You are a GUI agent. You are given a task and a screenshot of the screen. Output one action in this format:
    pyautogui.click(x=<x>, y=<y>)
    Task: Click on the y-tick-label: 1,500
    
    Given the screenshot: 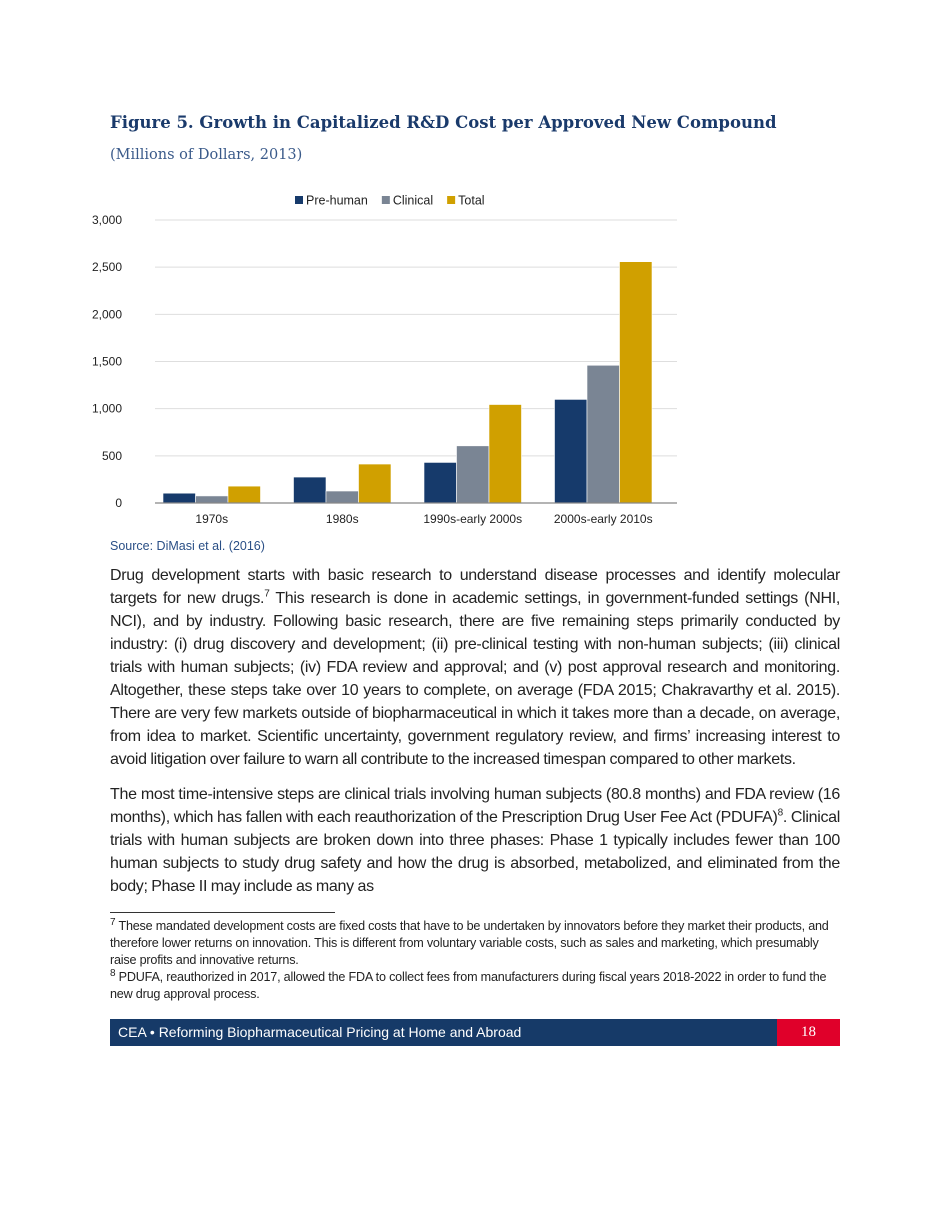 What is the action you would take?
    pyautogui.click(x=107, y=362)
    